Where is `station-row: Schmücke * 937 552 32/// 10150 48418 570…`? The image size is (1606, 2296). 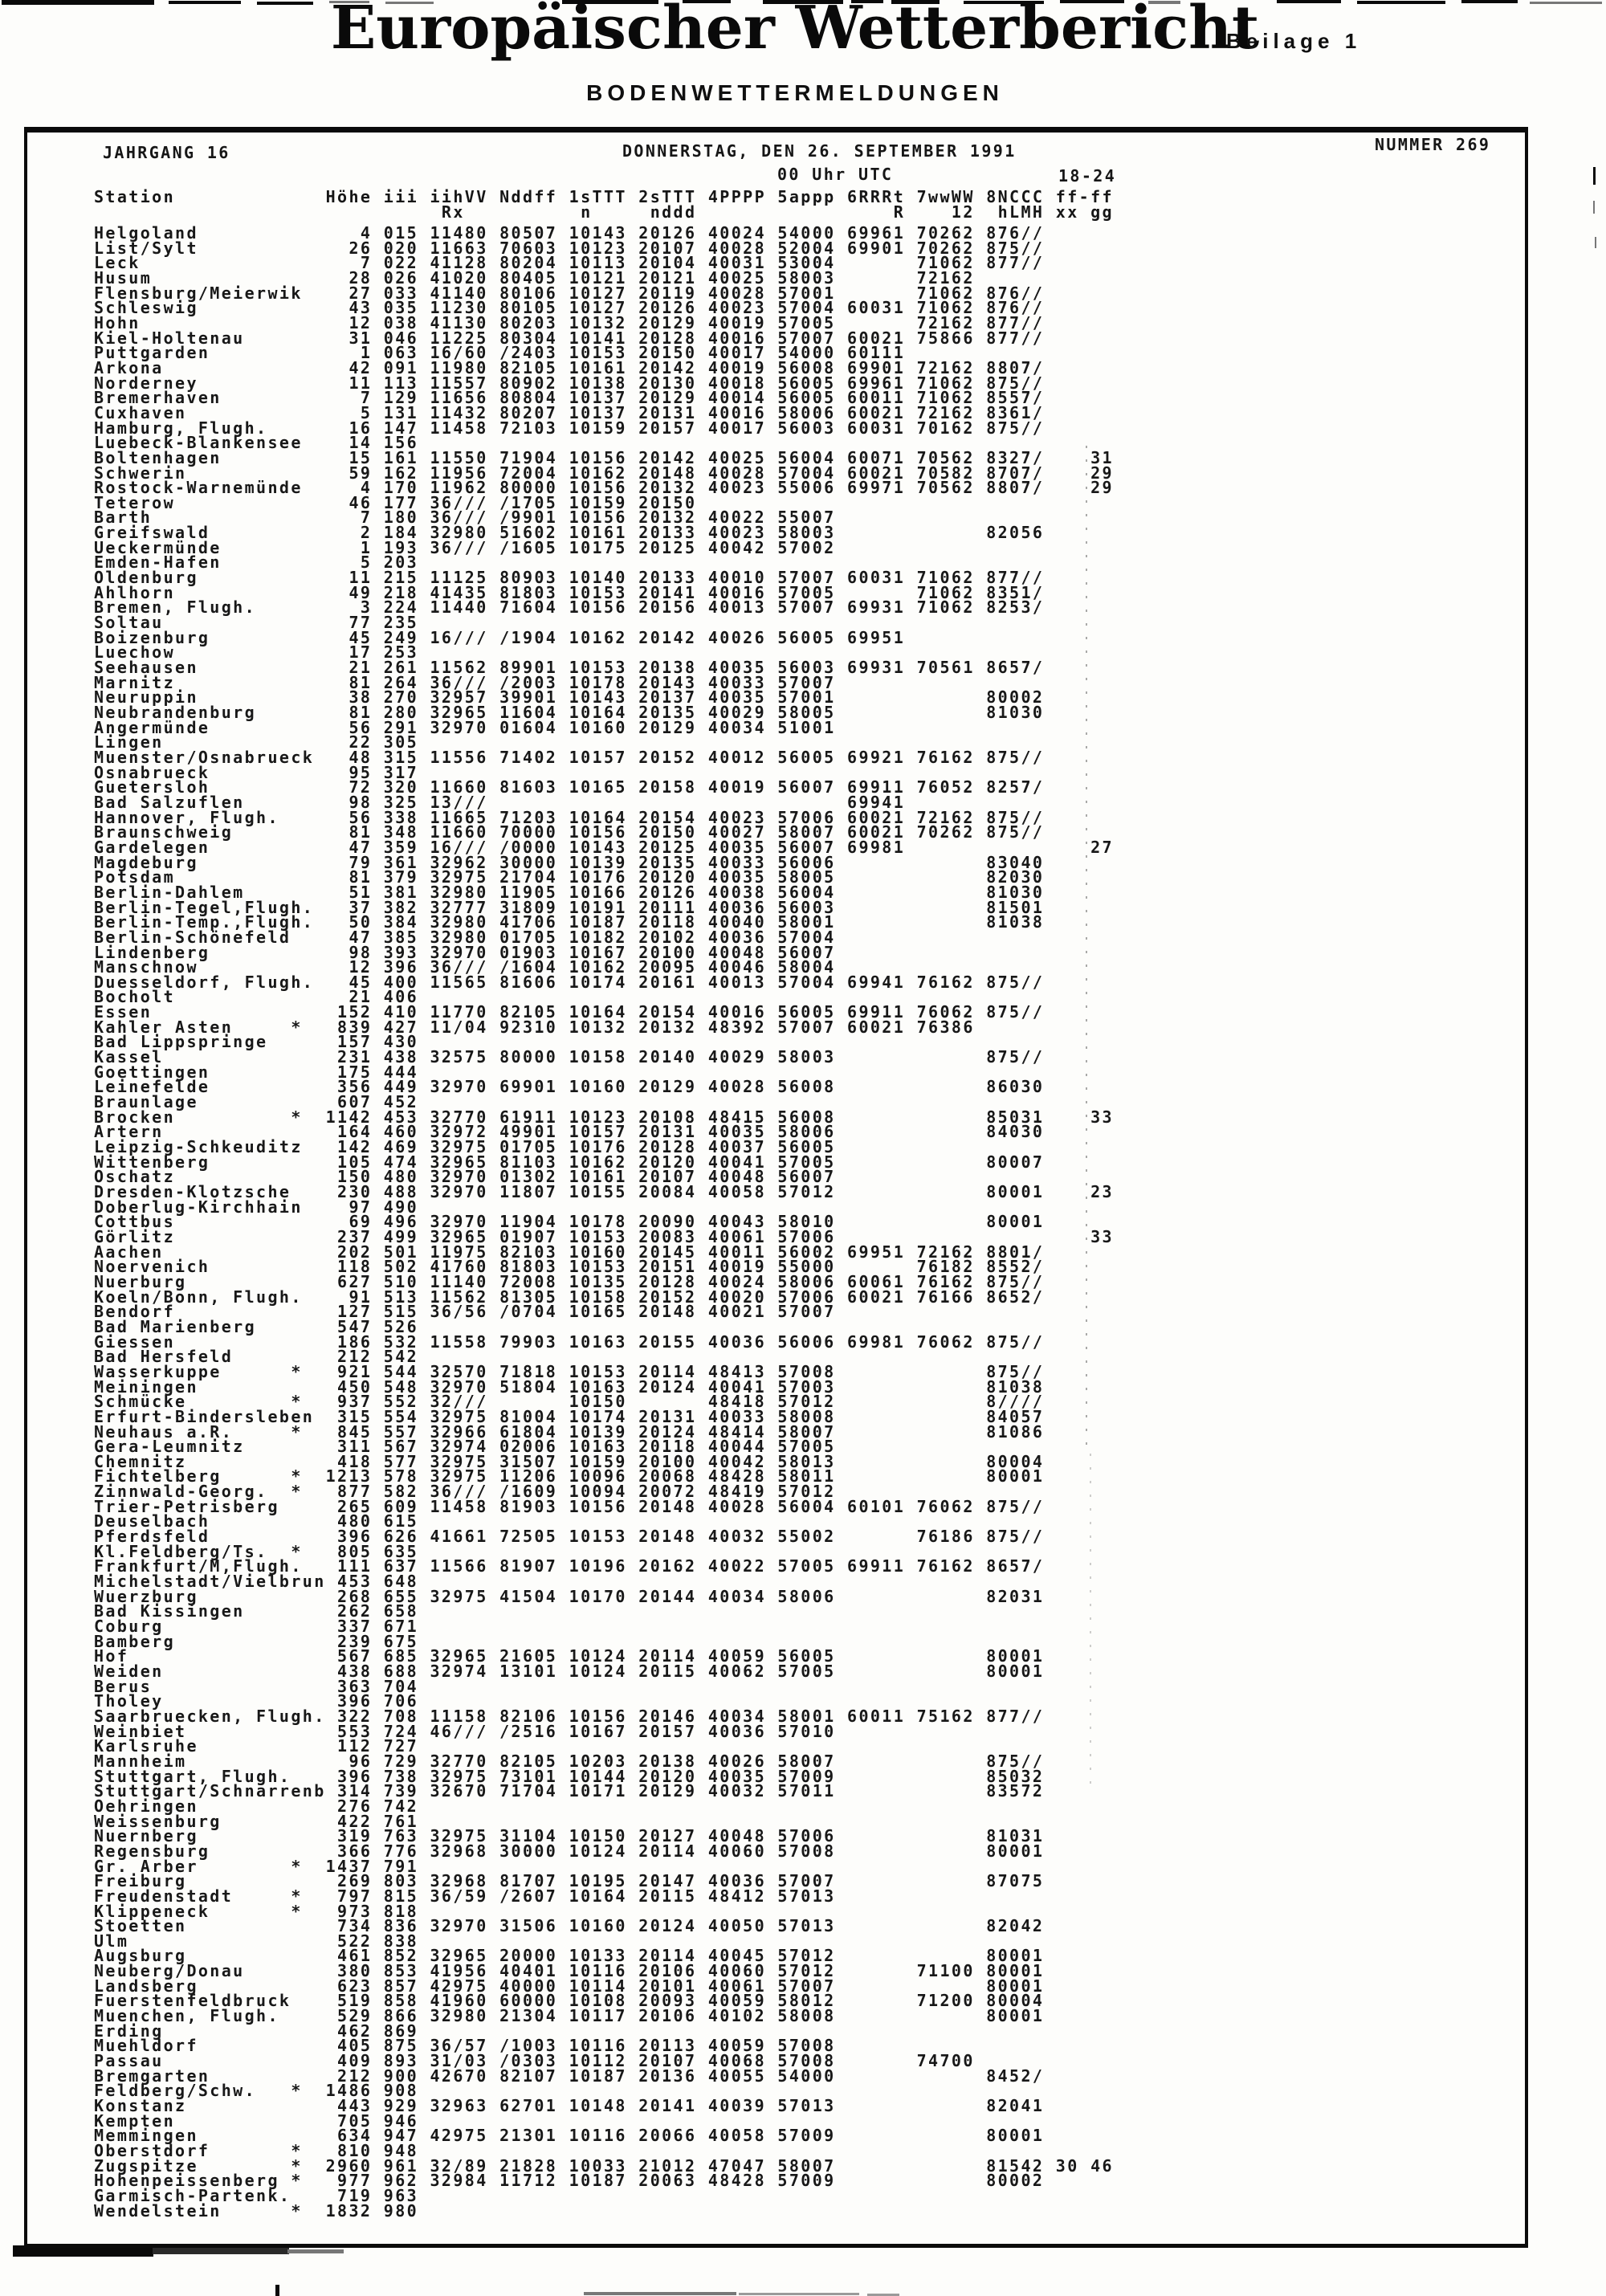 station-row: Schmücke * 937 552 32/// 10150 48418 570… is located at coordinates (570, 1402).